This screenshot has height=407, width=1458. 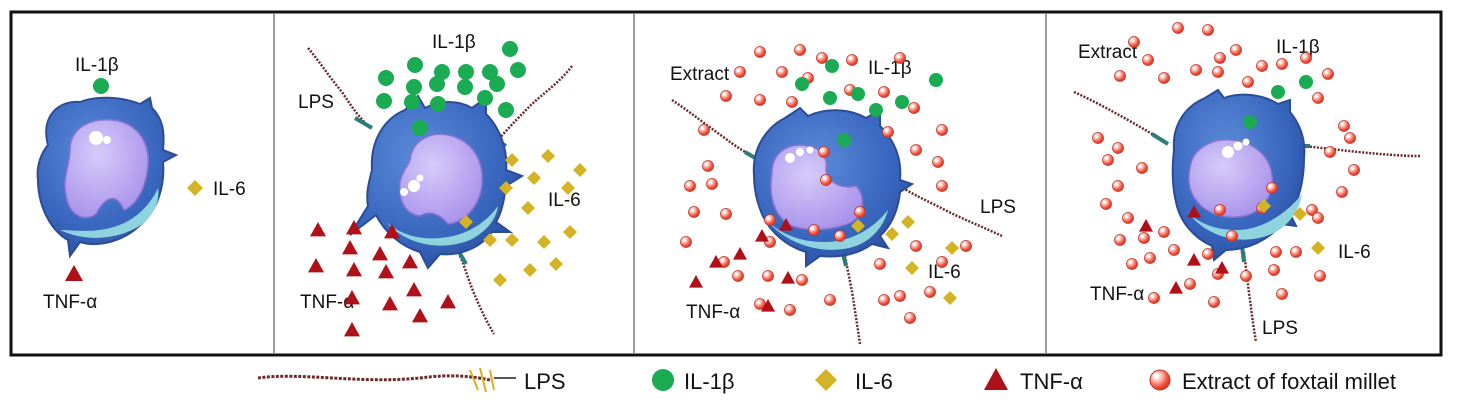 I want to click on legend-tnfa-label: TNF-α, so click(x=1051, y=381).